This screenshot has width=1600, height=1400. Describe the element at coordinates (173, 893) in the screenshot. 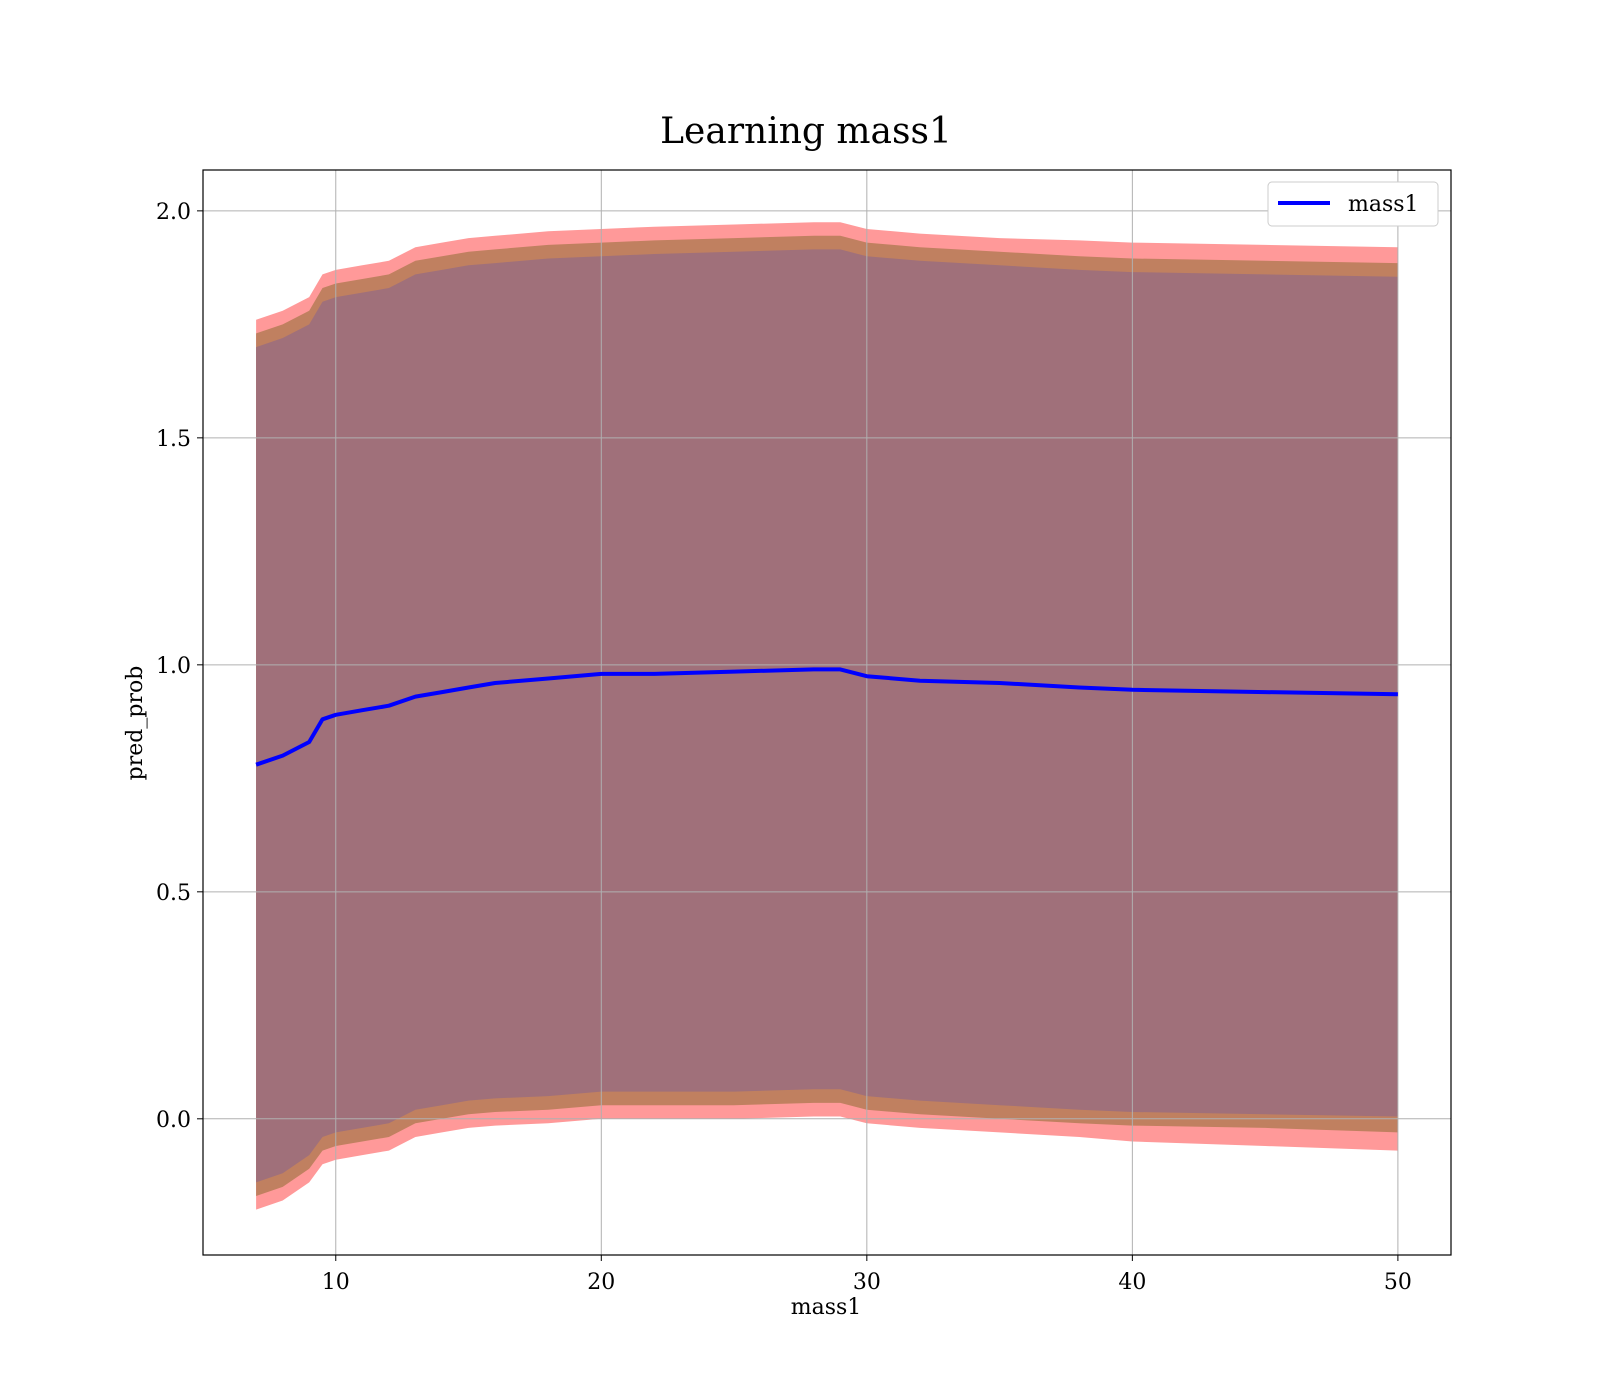

I see `y-tick-label: 0.5` at that location.